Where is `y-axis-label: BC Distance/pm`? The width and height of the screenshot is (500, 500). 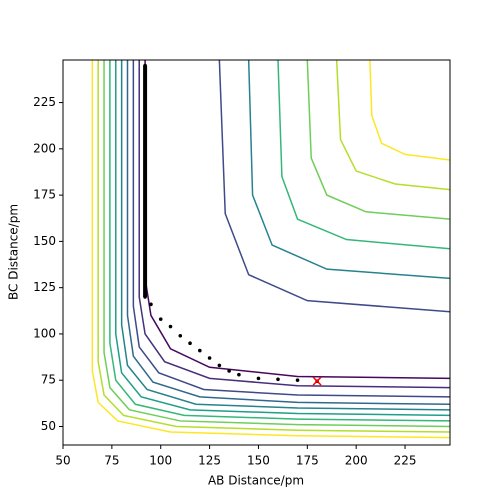
y-axis-label: BC Distance/pm is located at coordinates (14, 252).